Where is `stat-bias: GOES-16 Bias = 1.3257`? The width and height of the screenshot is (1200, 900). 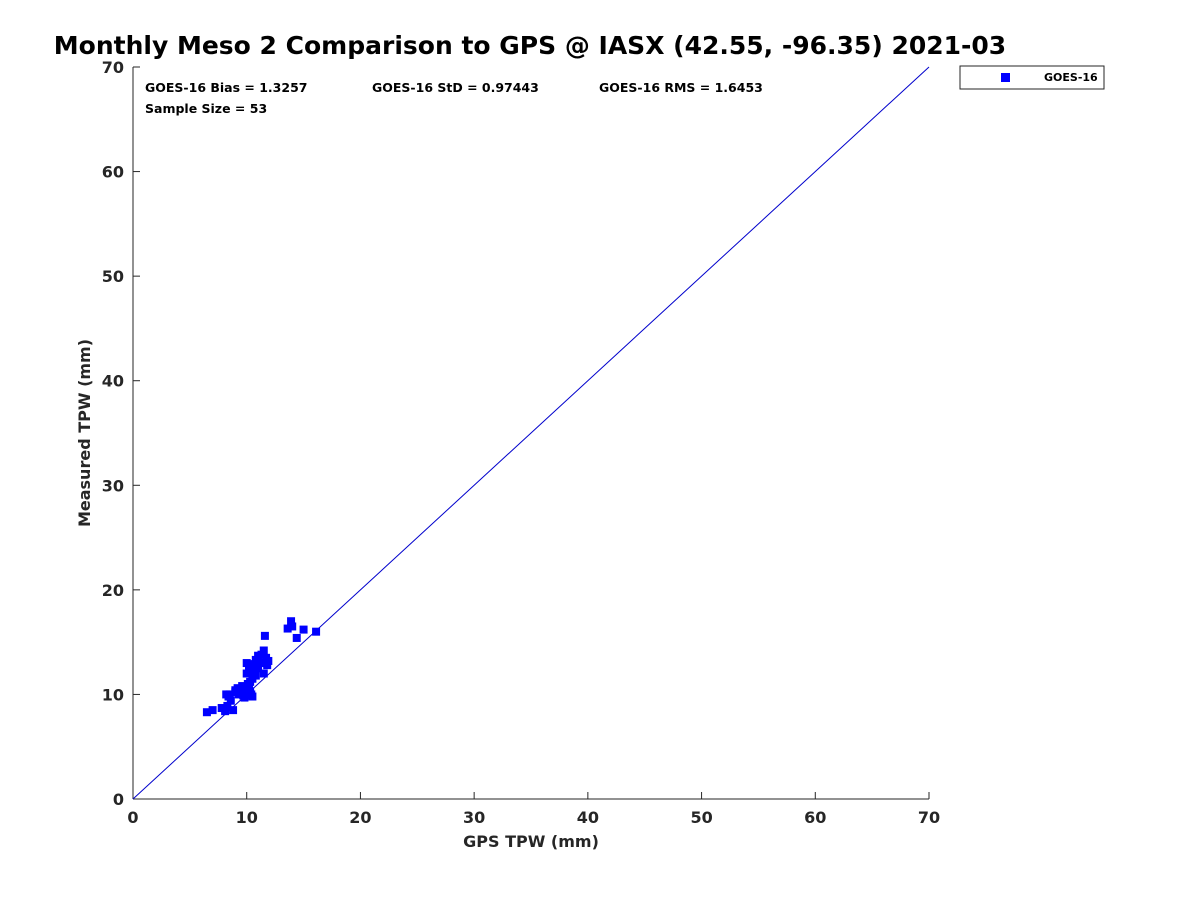
stat-bias: GOES-16 Bias = 1.3257 is located at coordinates (226, 87).